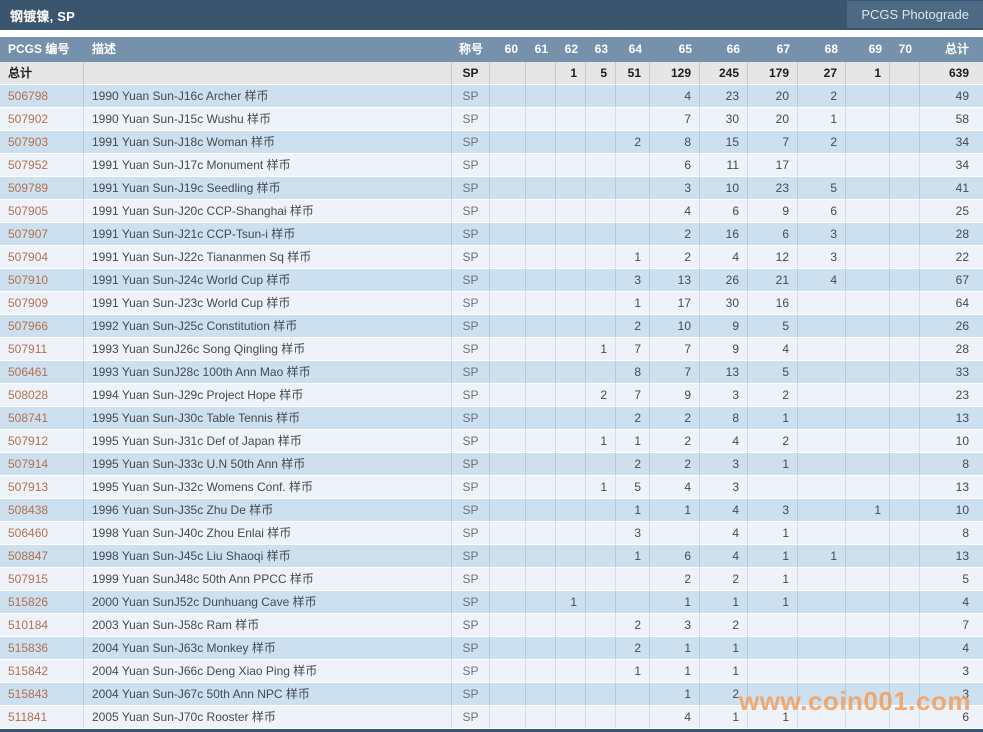 Image resolution: width=983 pixels, height=732 pixels. I want to click on coin-description: 1990 Yuan Sun-J16c Archer 样币, so click(268, 96).